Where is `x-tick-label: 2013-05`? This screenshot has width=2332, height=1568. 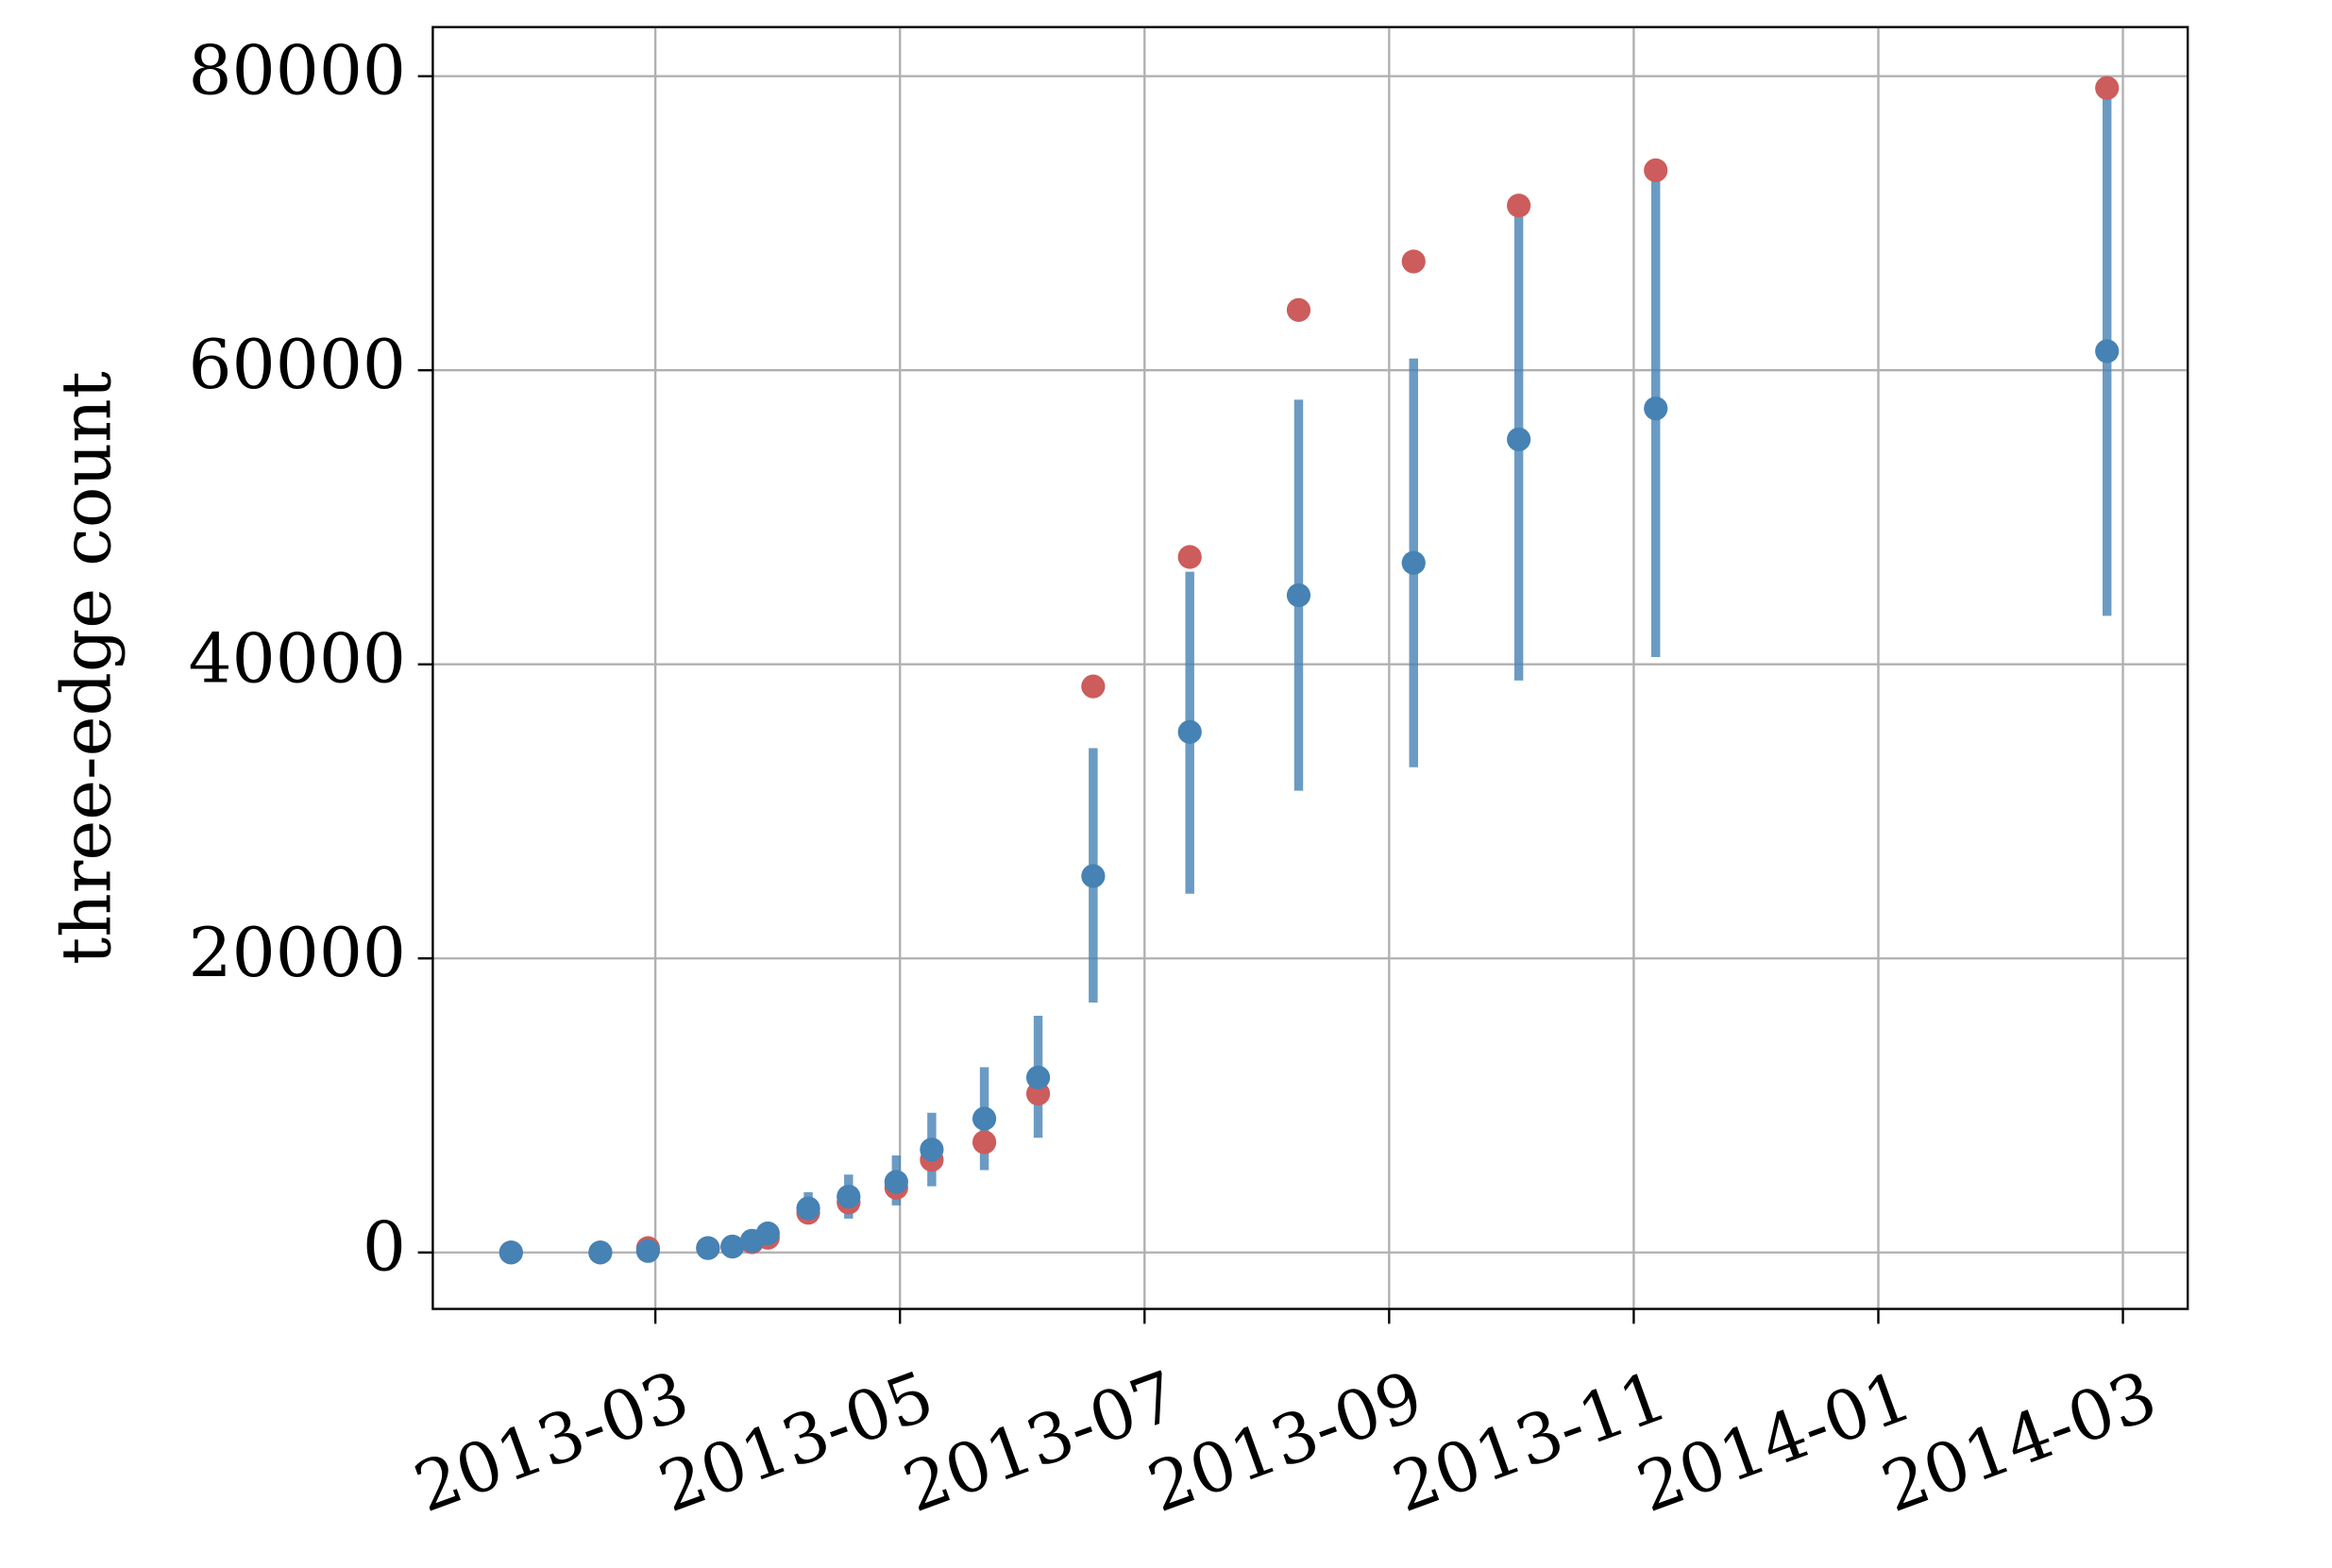 x-tick-label: 2013-05 is located at coordinates (797, 1442).